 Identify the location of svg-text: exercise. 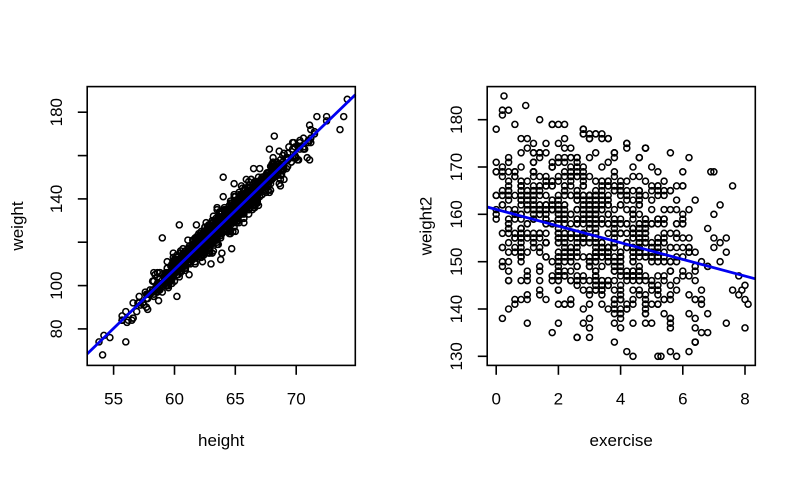
(621, 440).